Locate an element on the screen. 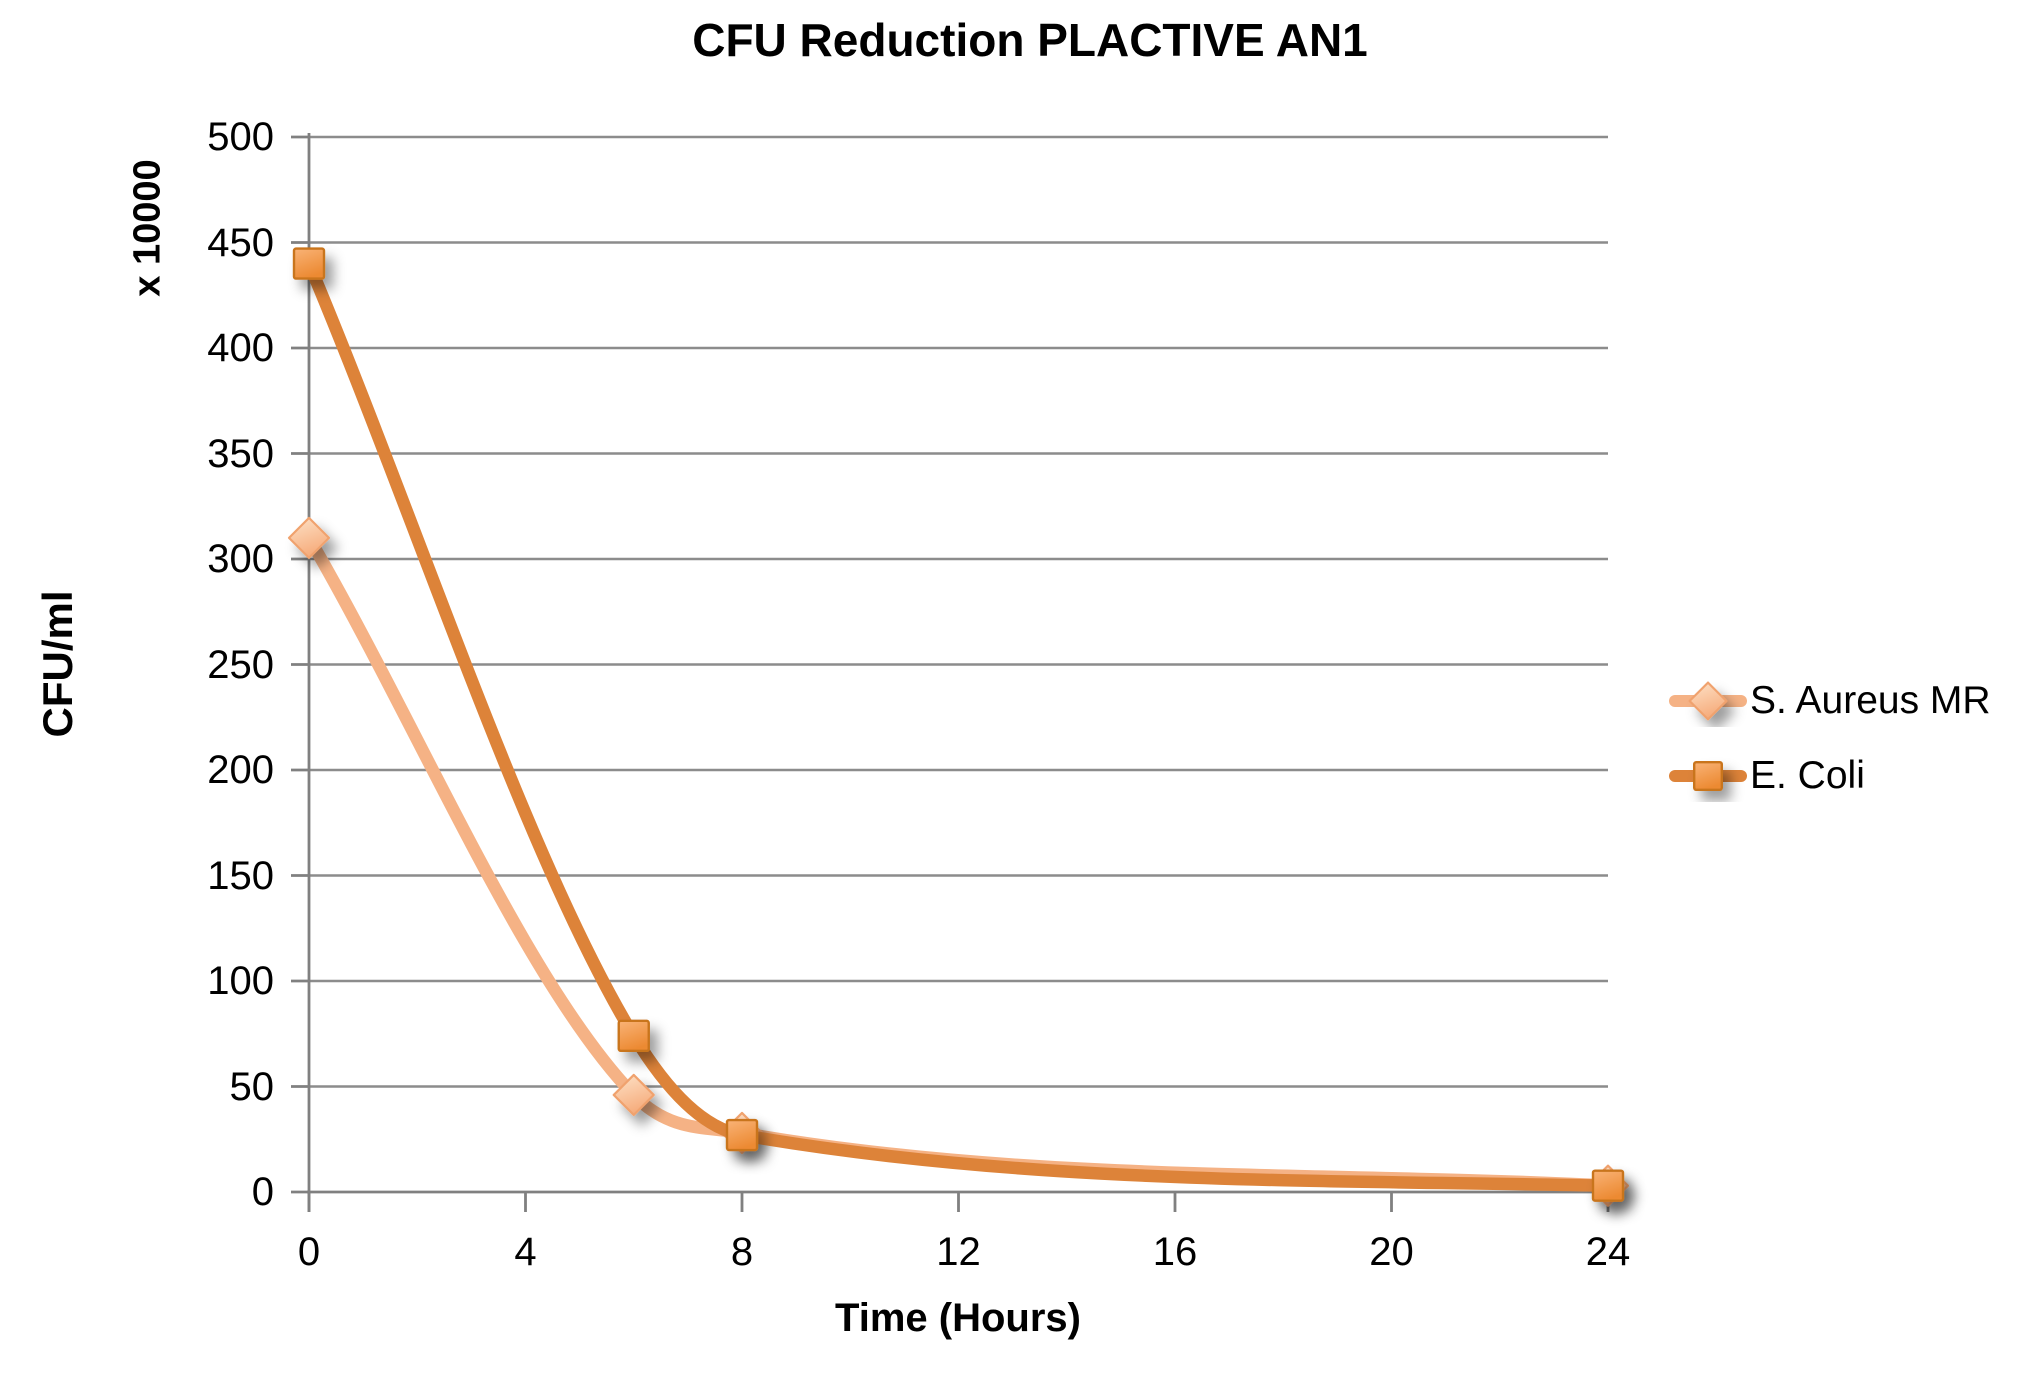  legend-entry-e-coli: E. Coli is located at coordinates (1829, 776).